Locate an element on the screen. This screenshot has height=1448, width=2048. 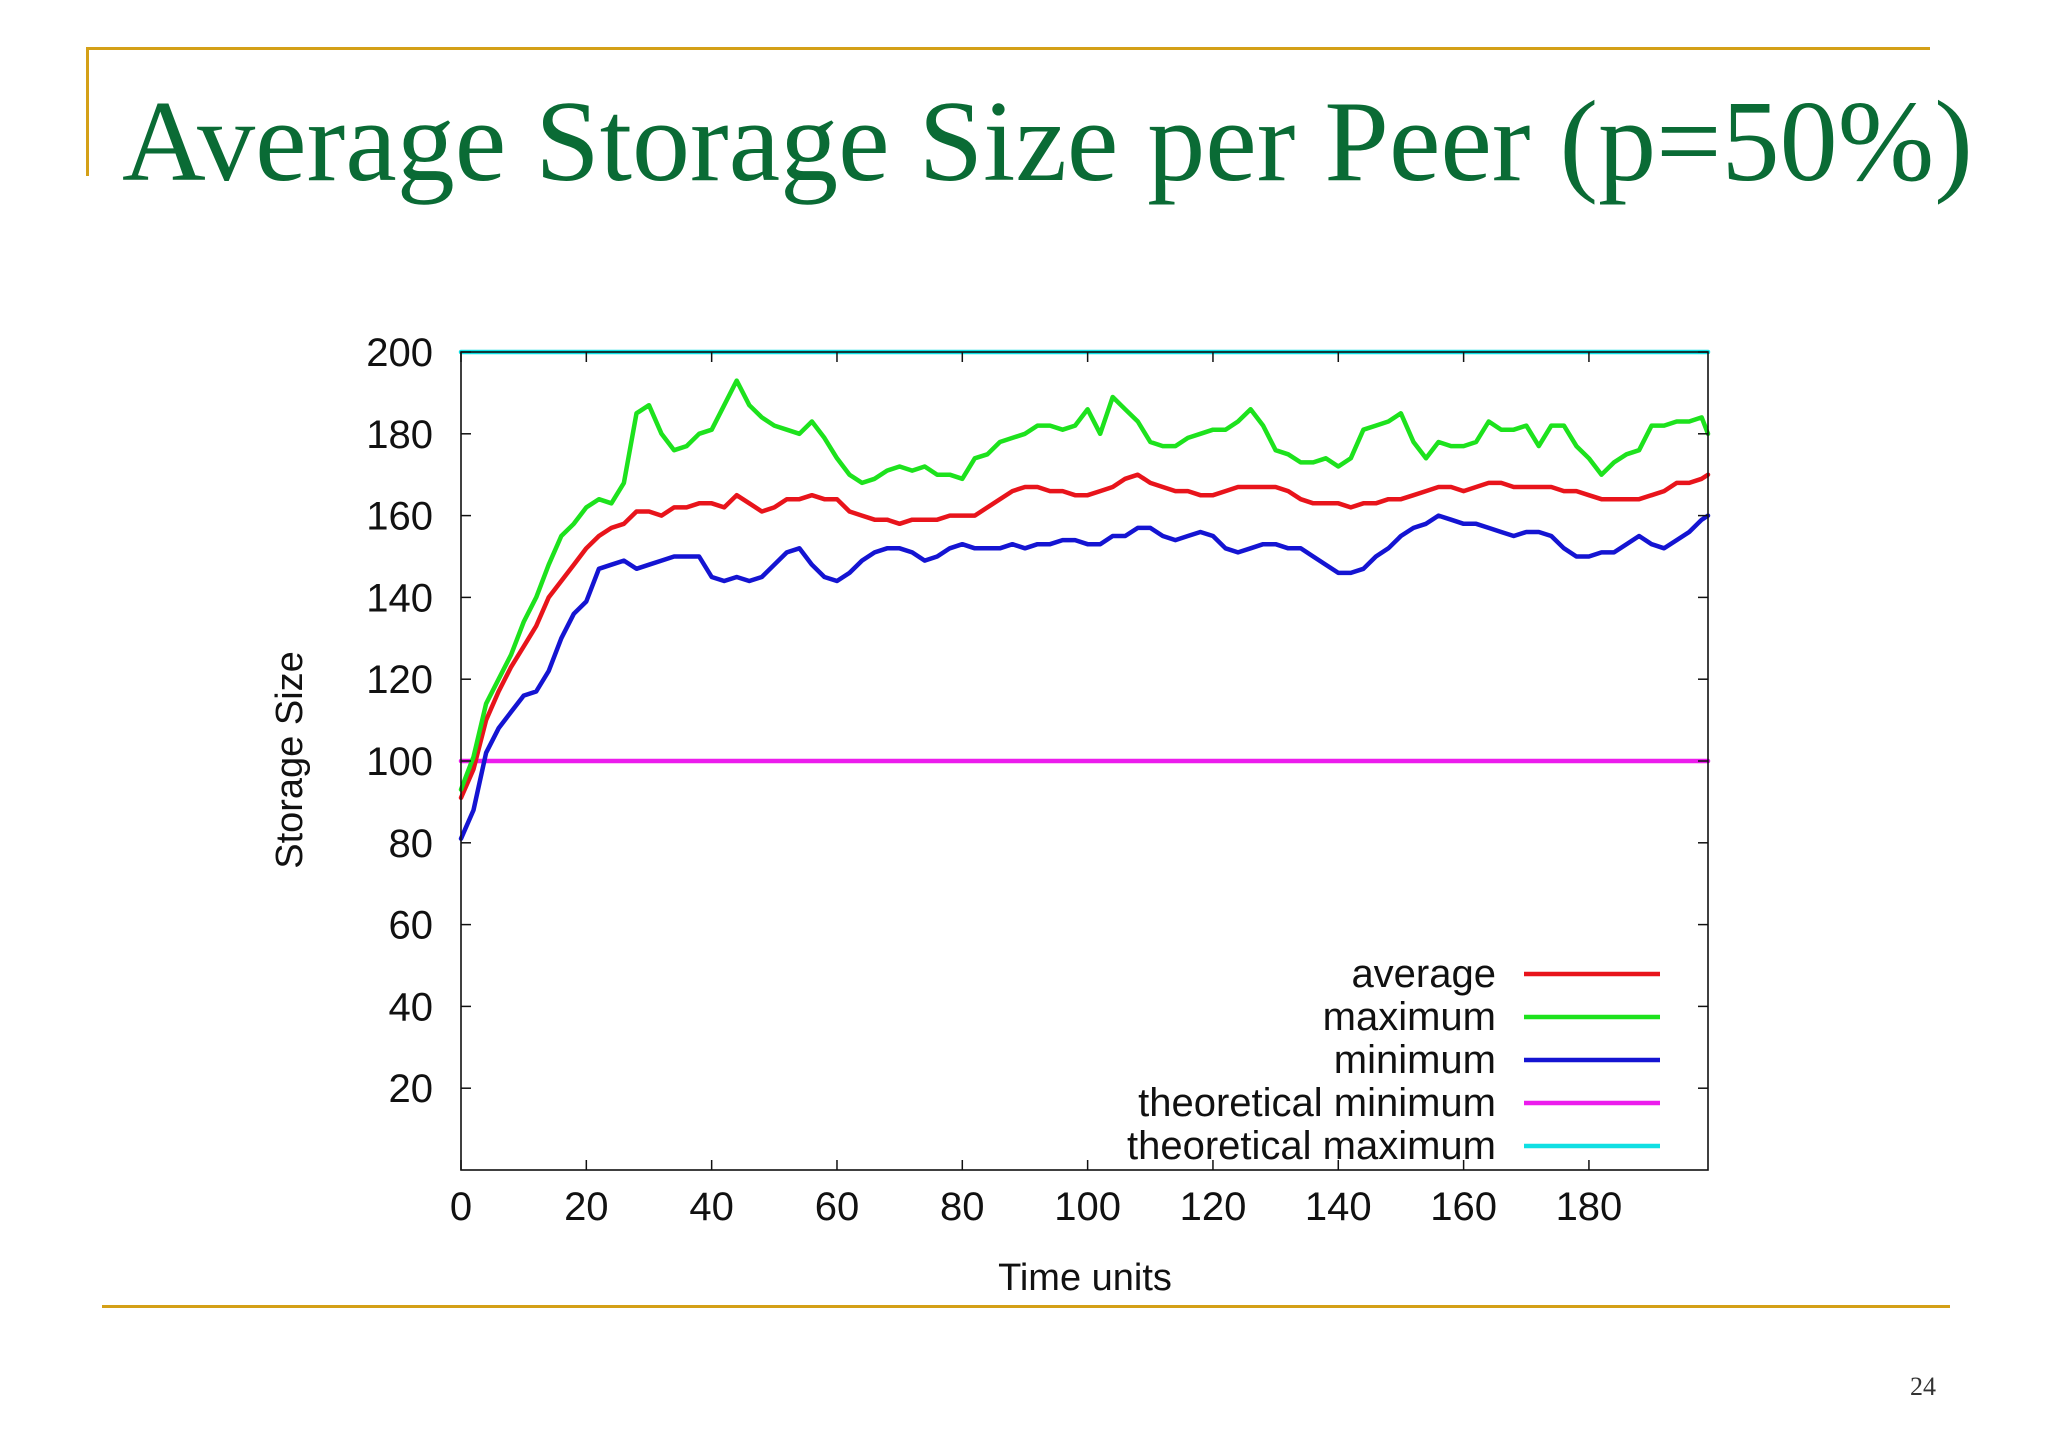
y-tick-label: 180 is located at coordinates (399, 435).